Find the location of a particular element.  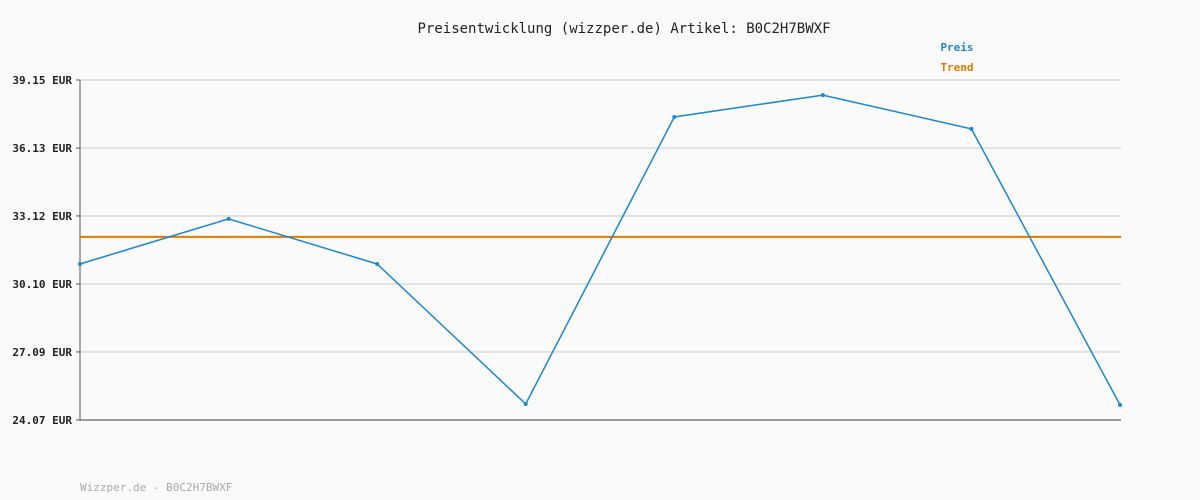

legend-trend: Trend is located at coordinates (956, 67).